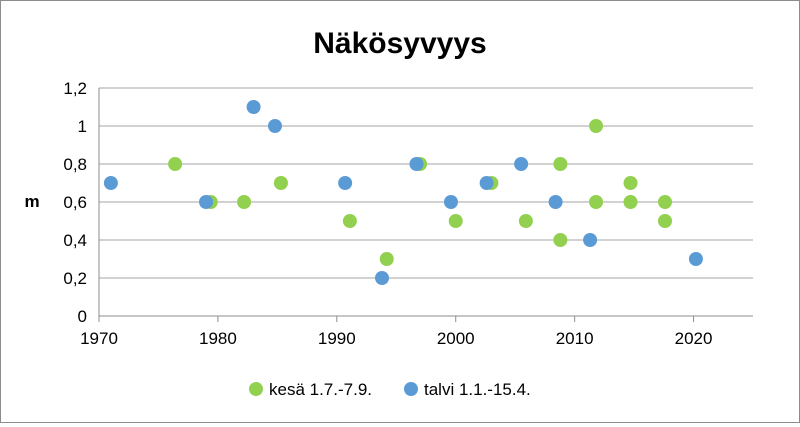  What do you see at coordinates (75, 88) in the screenshot?
I see `y-tick-label: 1,2` at bounding box center [75, 88].